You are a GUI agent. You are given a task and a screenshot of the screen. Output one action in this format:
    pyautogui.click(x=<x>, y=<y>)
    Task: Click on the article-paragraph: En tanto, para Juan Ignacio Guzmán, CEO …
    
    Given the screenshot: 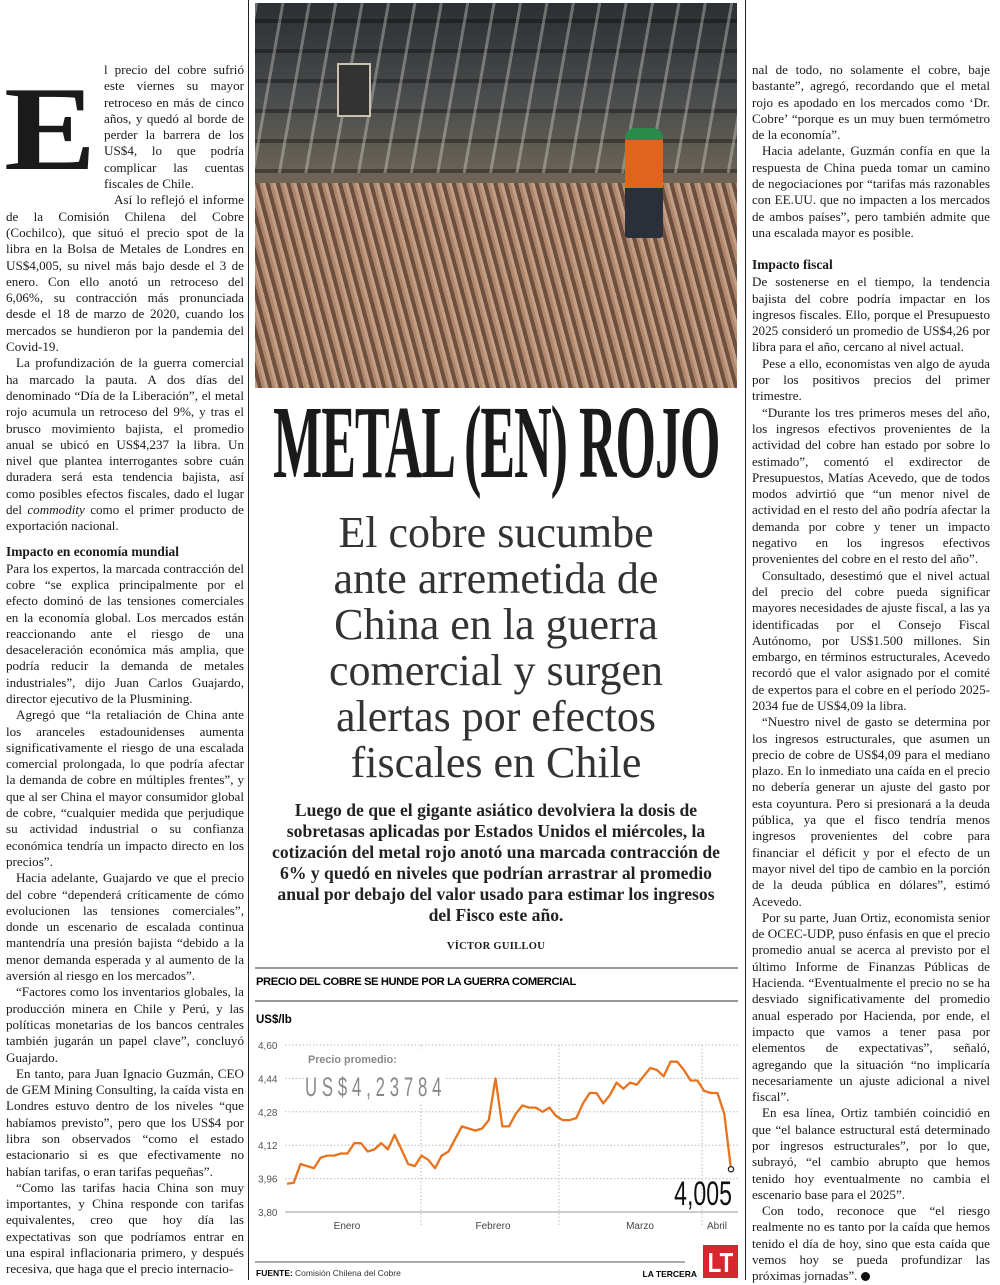 What is the action you would take?
    pyautogui.click(x=125, y=1123)
    